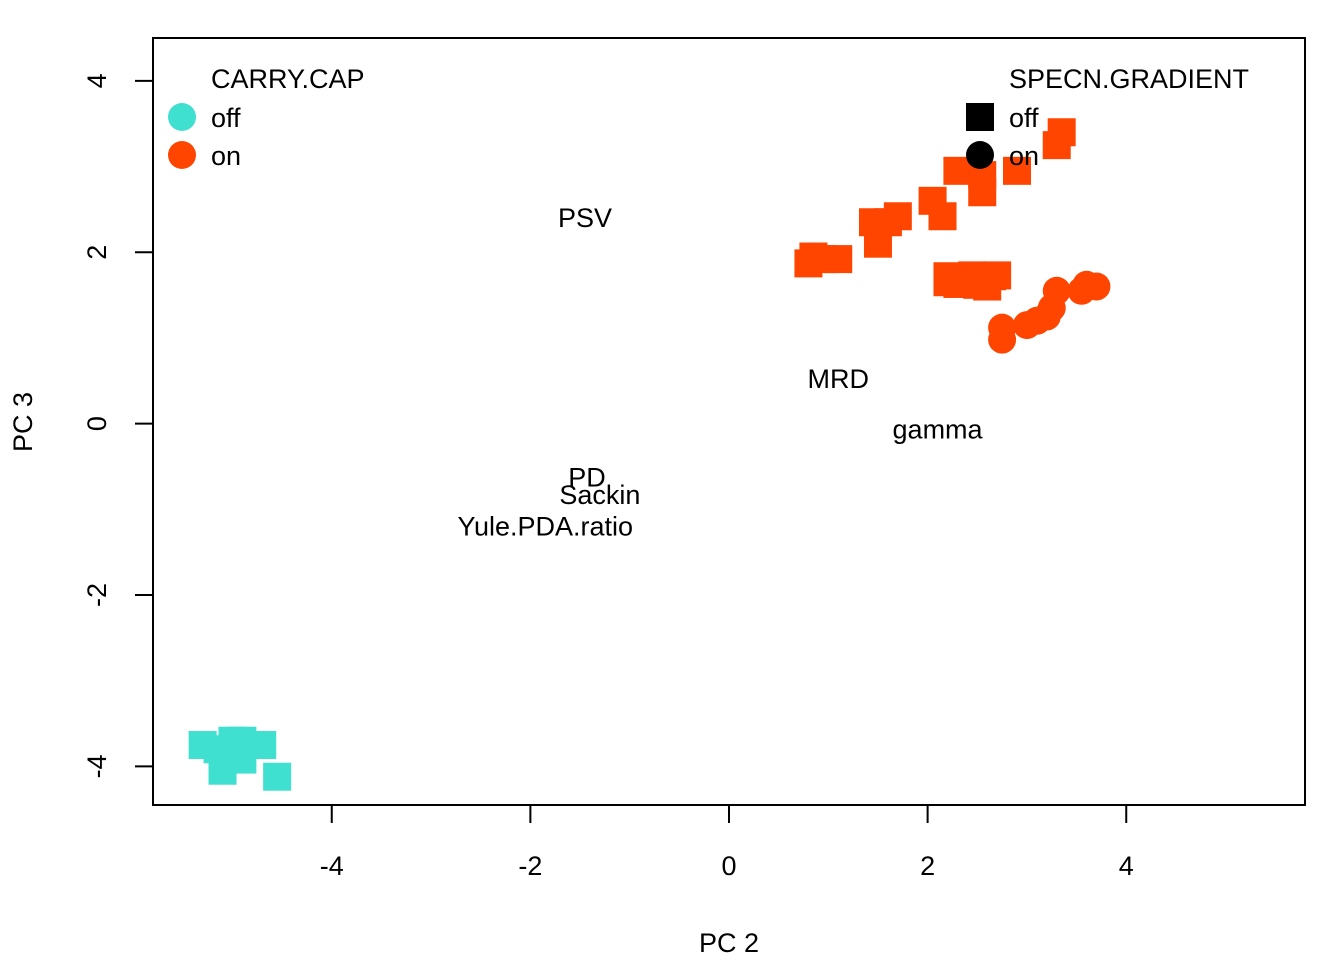  I want to click on y-axis: -4 -2 0 2 4, so click(118, 425).